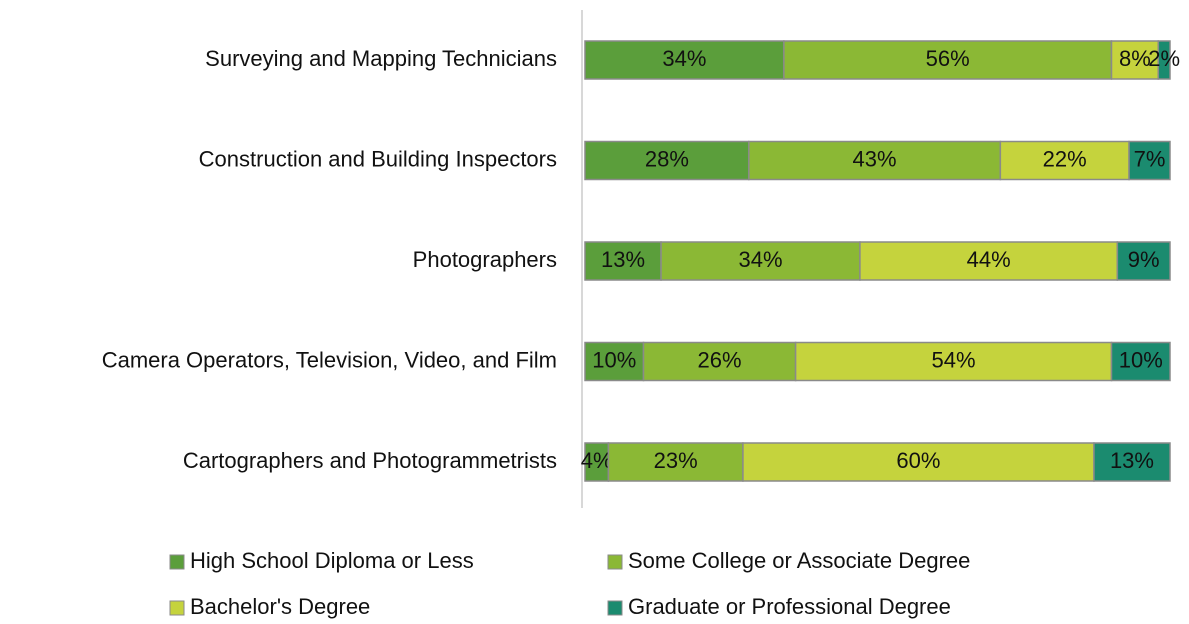  What do you see at coordinates (789, 606) in the screenshot?
I see `legend-label: Graduate or Professional Degree` at bounding box center [789, 606].